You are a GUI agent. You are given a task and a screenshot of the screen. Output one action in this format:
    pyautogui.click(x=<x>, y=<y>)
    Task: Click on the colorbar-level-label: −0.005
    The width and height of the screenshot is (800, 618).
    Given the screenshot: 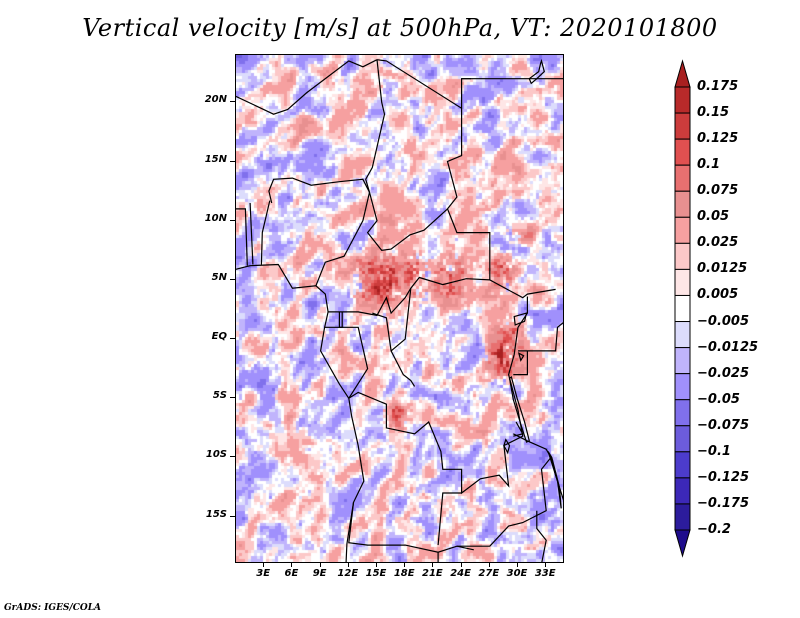 What is the action you would take?
    pyautogui.click(x=723, y=321)
    